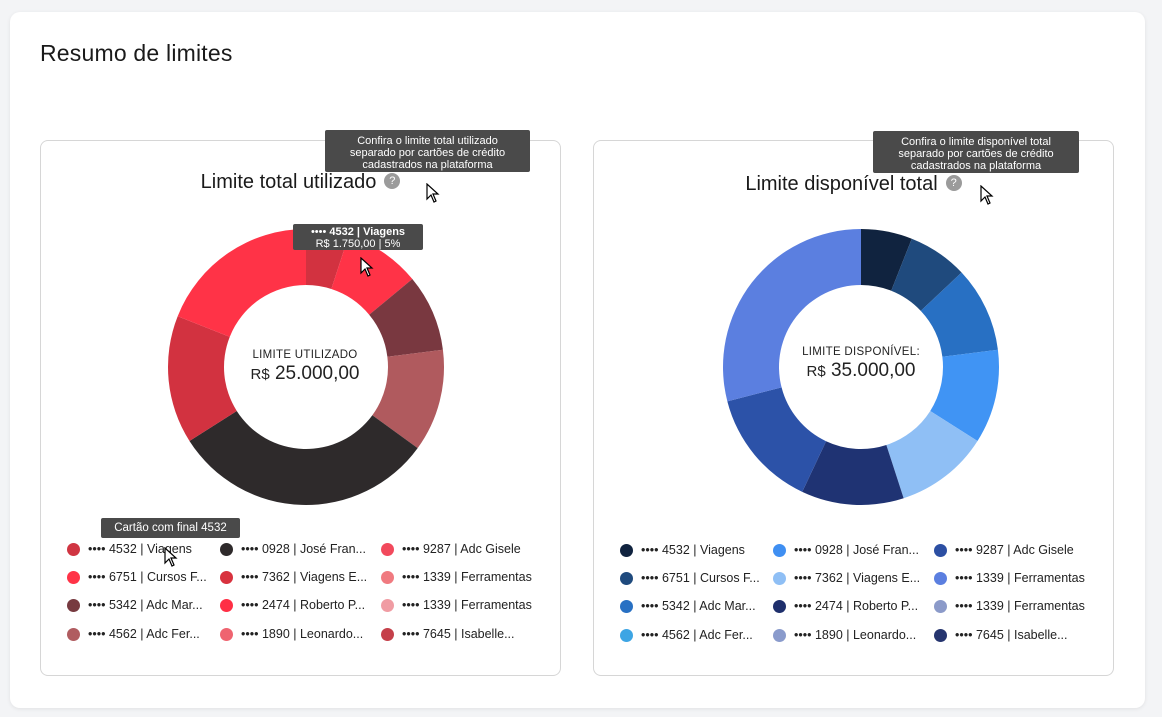  I want to click on available-limit-donut-chart, so click(861, 367).